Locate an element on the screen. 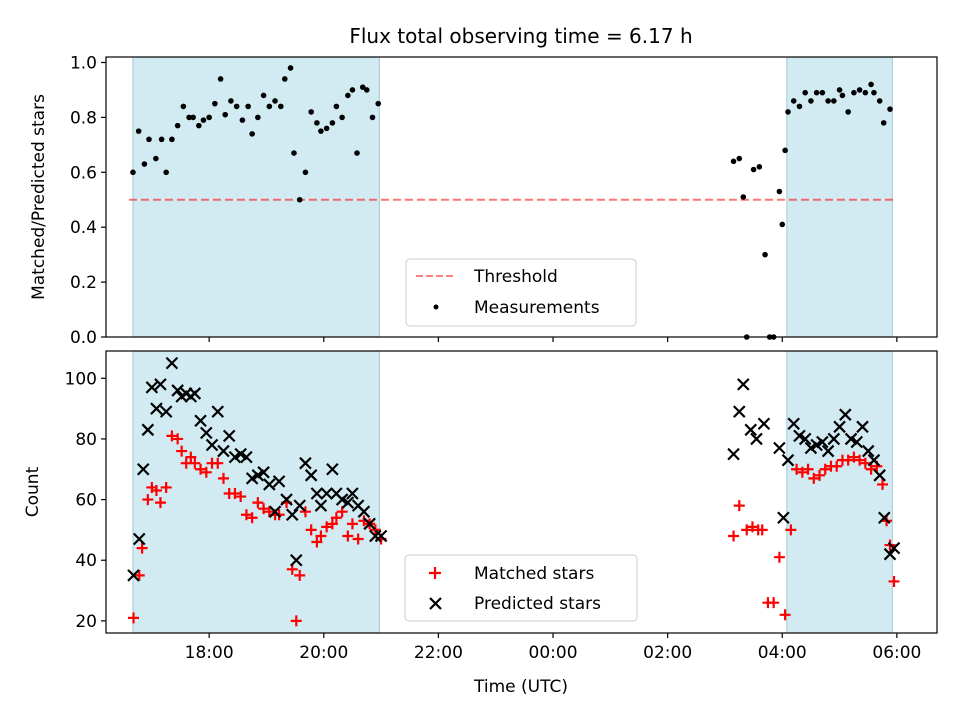  legend-box is located at coordinates (521, 588).